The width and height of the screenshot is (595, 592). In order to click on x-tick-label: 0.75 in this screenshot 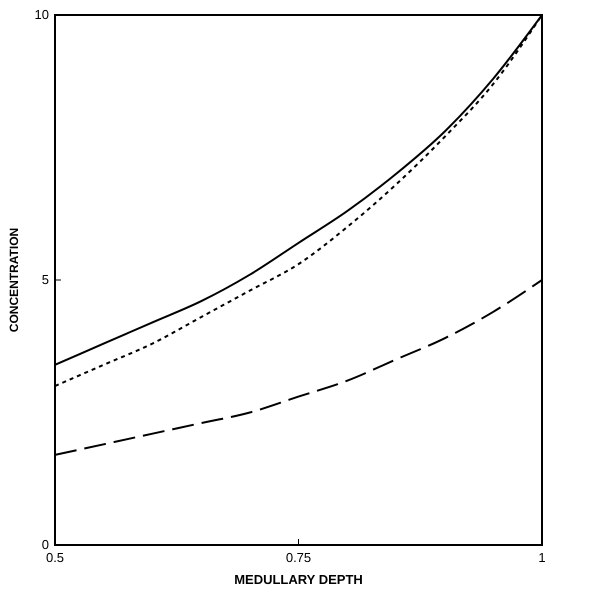, I will do `click(299, 558)`.